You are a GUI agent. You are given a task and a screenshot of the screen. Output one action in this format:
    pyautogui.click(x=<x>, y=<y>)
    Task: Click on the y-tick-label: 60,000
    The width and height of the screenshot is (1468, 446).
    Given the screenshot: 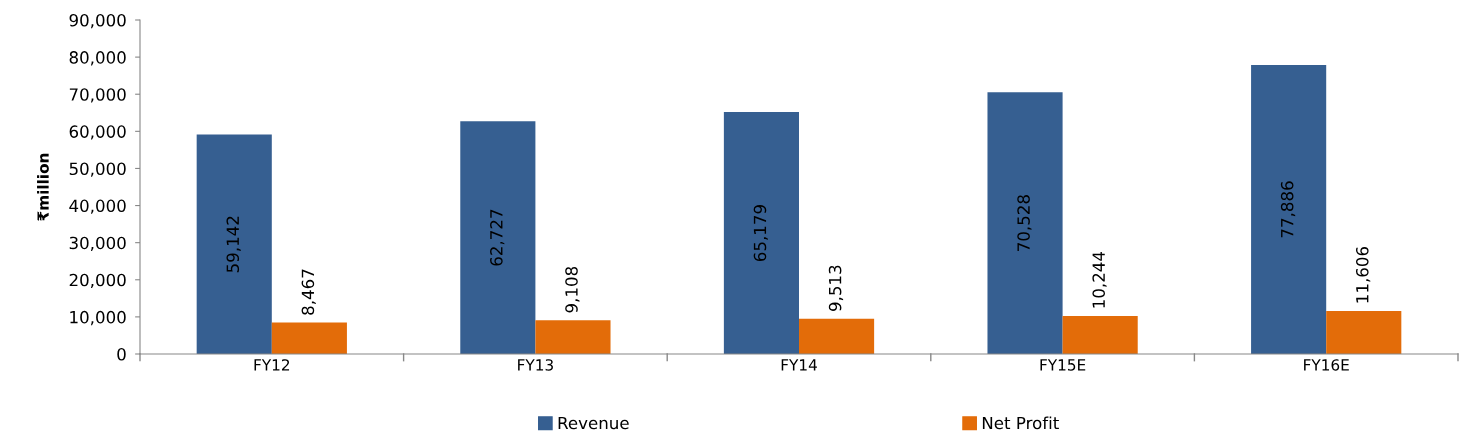 What is the action you would take?
    pyautogui.click(x=97, y=132)
    